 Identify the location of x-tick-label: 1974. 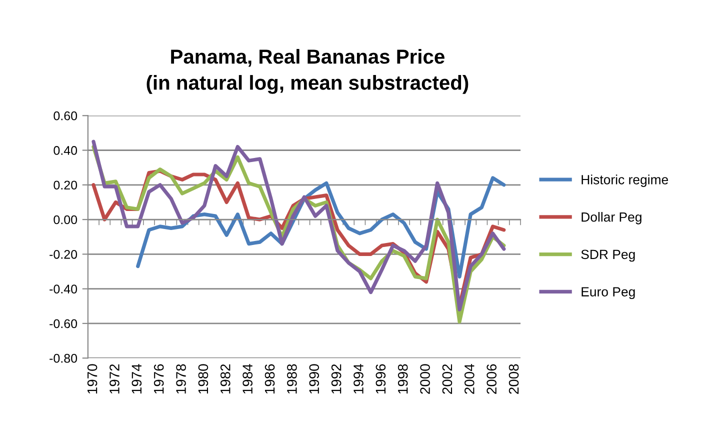
(137, 379).